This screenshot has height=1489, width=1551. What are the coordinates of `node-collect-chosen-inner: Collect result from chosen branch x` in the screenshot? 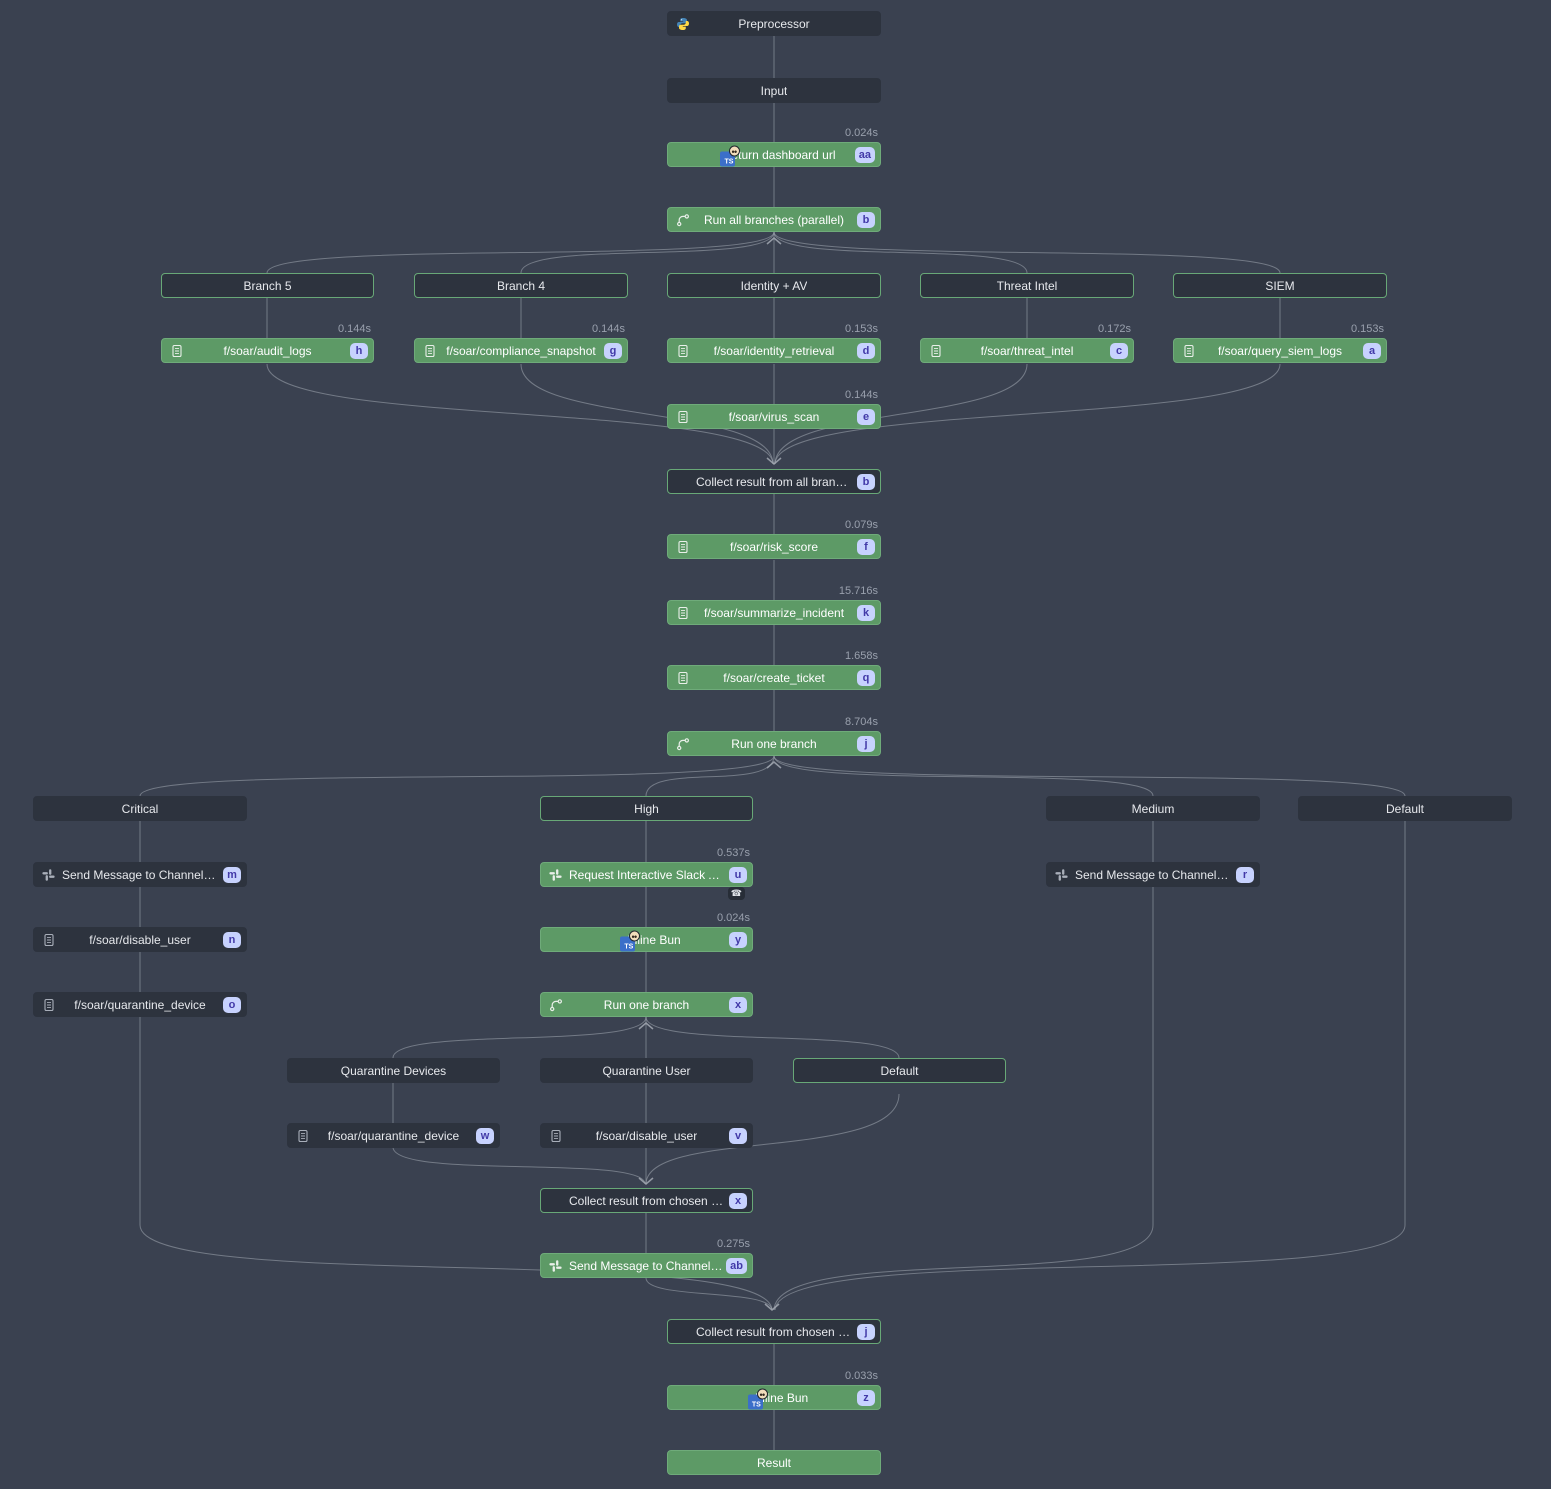 It's located at (646, 1200).